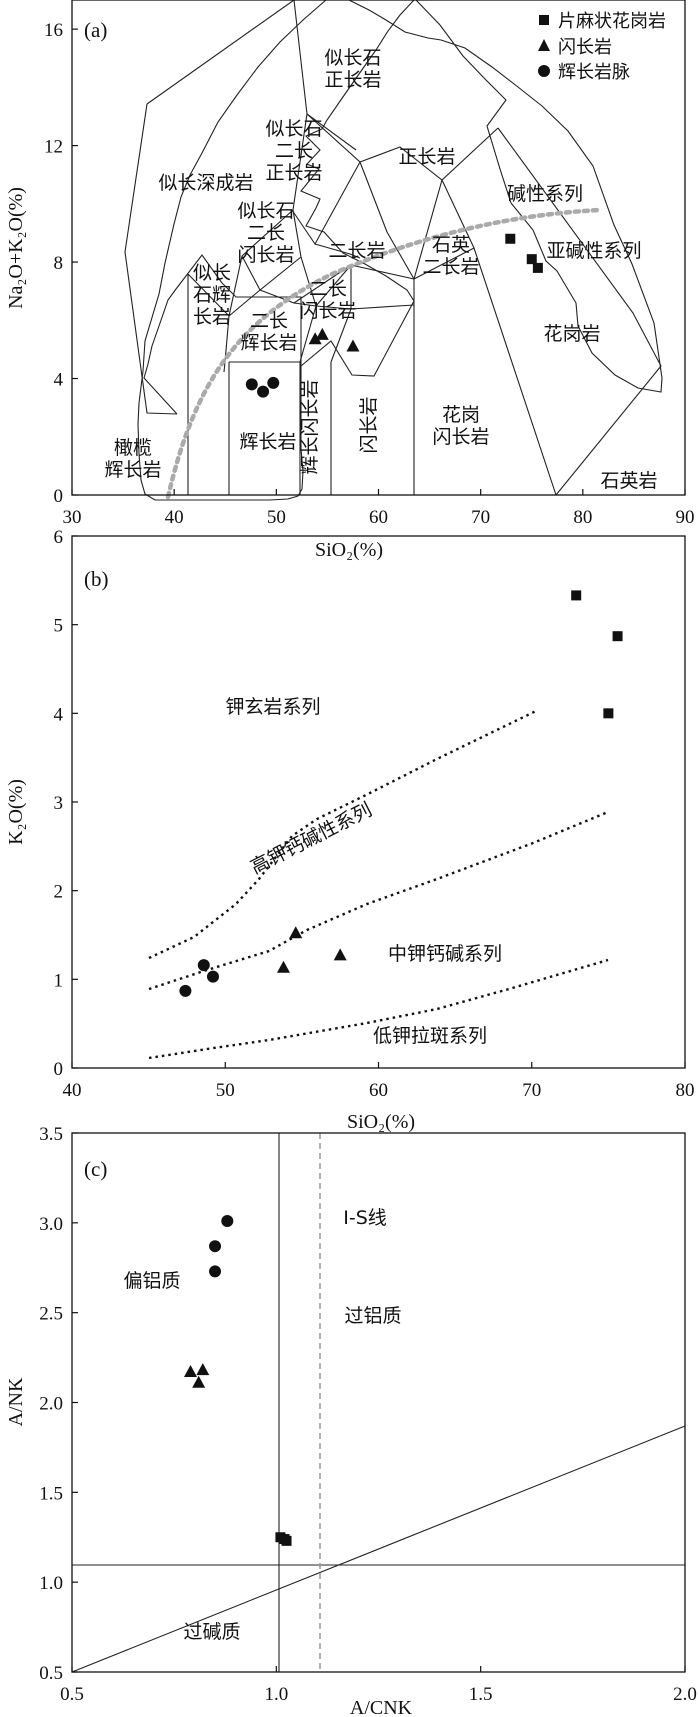  I want to click on panel-b-label: (b), so click(96, 579).